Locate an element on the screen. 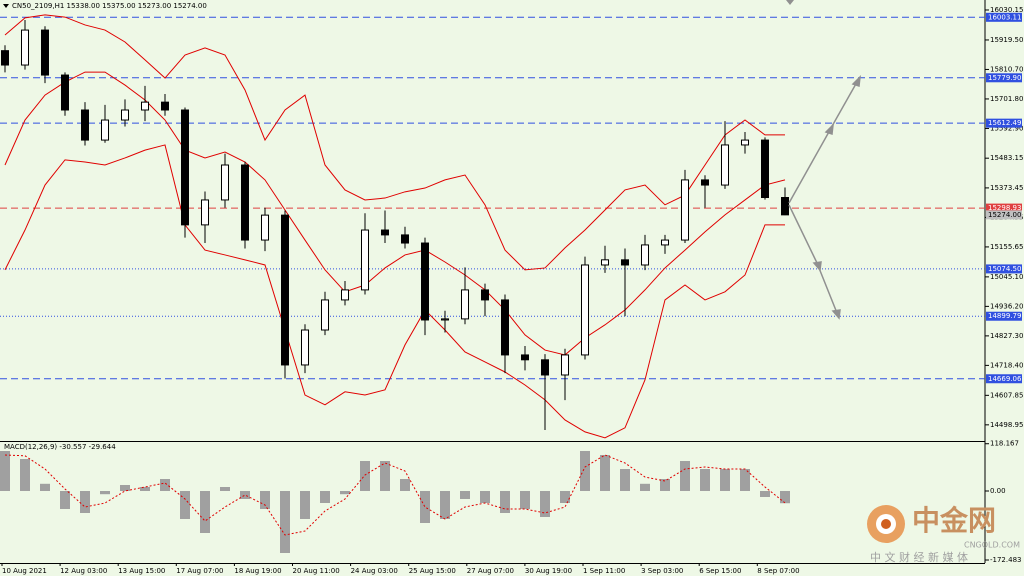 This screenshot has width=1024, height=576. shift-marker is located at coordinates (790, 2).